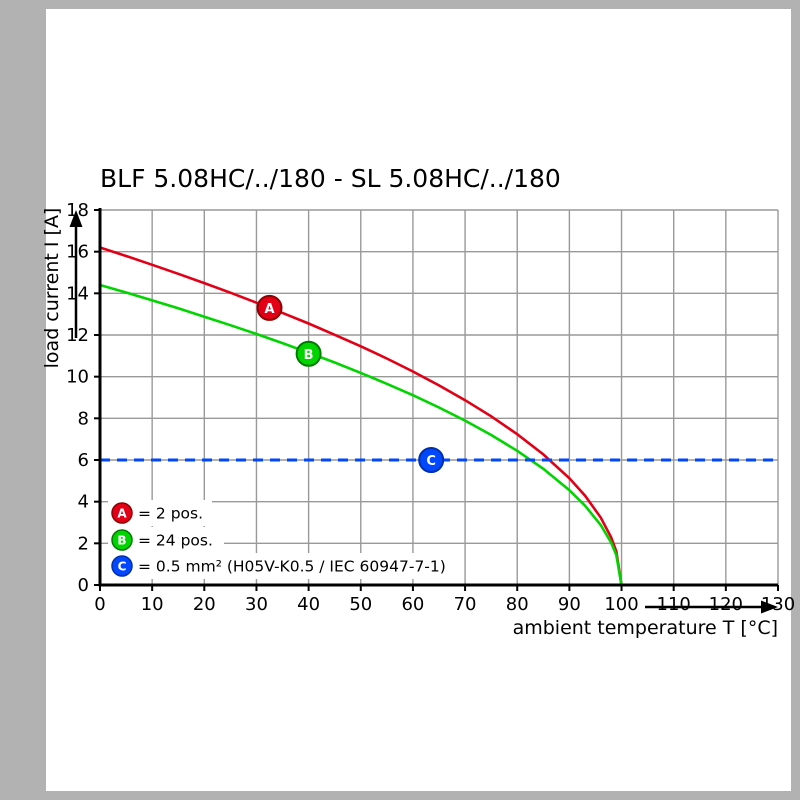  I want to click on marker-A, so click(269, 307).